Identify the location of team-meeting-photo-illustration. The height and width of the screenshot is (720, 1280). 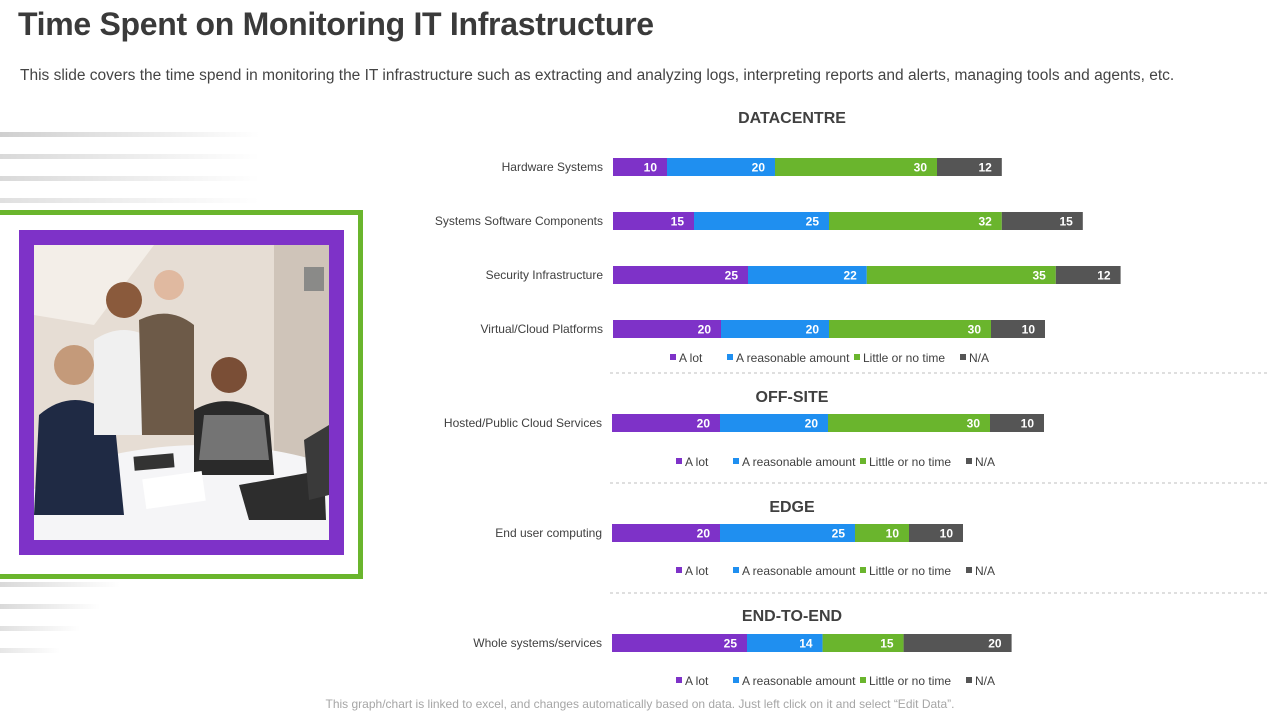
(181, 392).